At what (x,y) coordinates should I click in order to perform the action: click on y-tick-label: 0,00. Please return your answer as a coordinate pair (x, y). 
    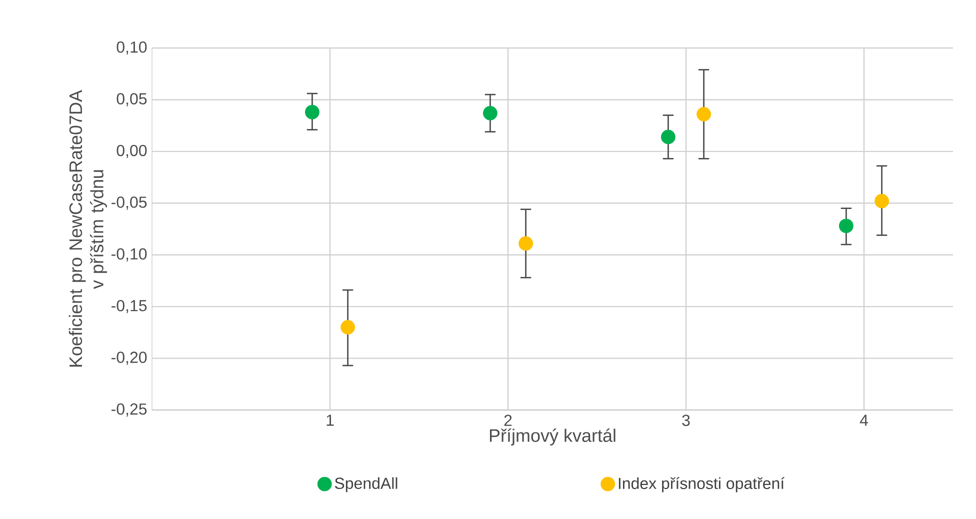
    Looking at the image, I should click on (131, 151).